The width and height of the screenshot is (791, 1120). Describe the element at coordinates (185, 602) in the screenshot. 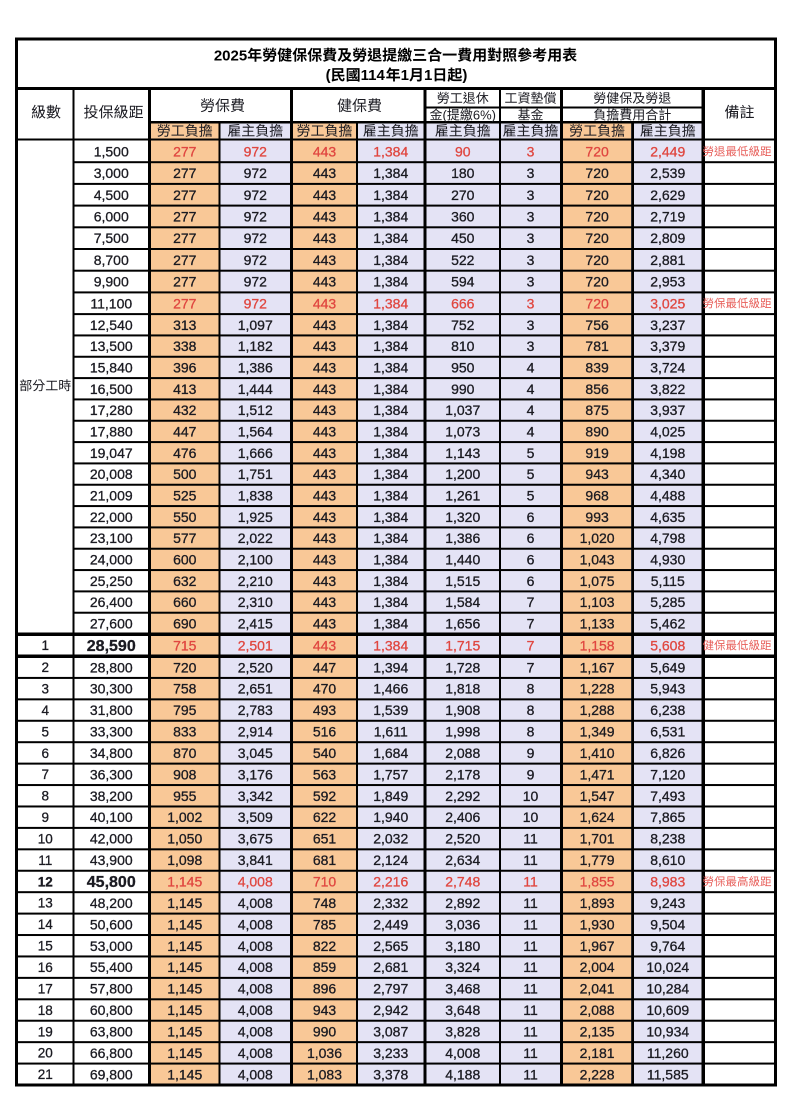

I see `svg-text: 660` at that location.